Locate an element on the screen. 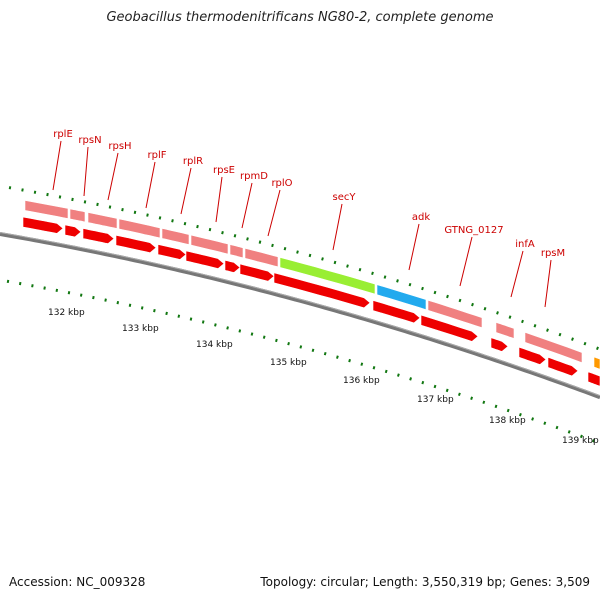 The image size is (600, 600). scale-label: 135 kbp is located at coordinates (288, 363).